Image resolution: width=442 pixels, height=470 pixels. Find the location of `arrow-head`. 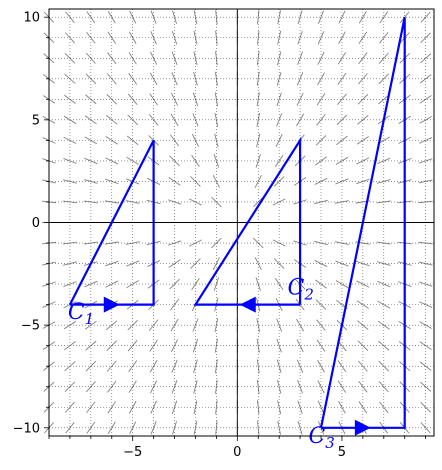

arrow-head is located at coordinates (111, 304).